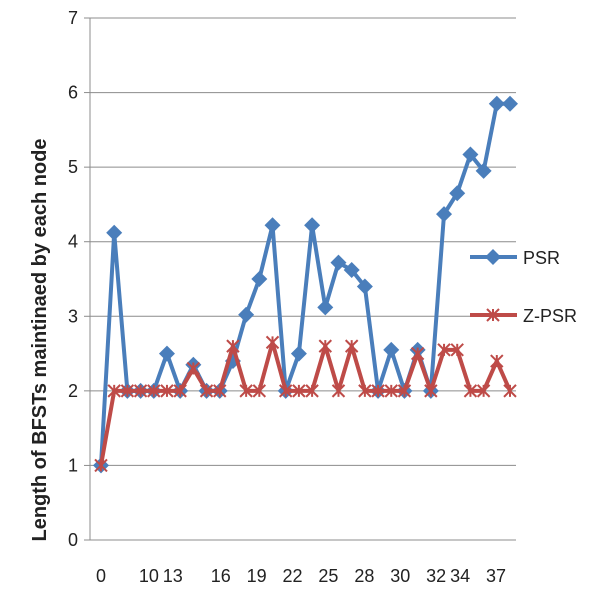 The image size is (601, 596). I want to click on legend-item-z-psr: Z-PSR, so click(523, 316).